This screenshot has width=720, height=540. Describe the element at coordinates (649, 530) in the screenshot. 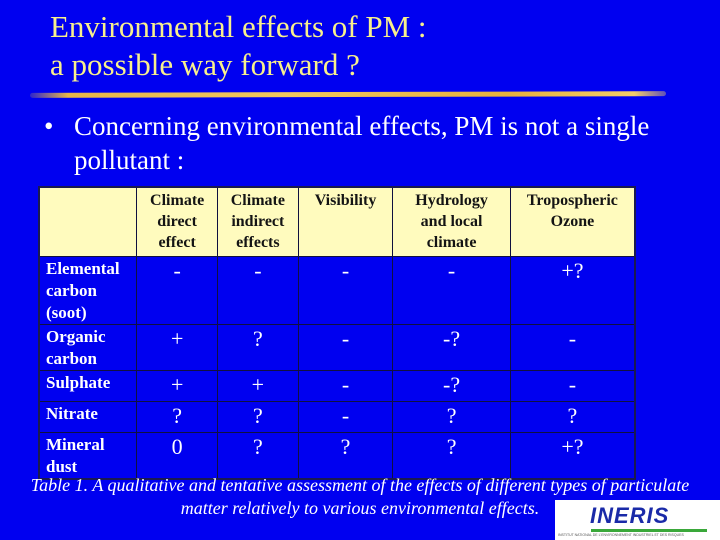

I see `logo-green-bar` at that location.